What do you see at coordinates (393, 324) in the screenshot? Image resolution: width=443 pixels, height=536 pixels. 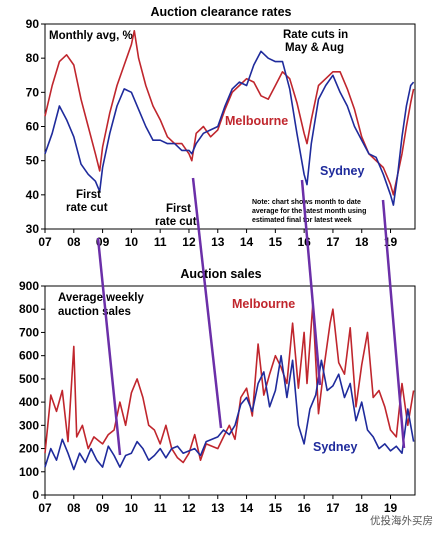 I see `connector-line-2019` at bounding box center [393, 324].